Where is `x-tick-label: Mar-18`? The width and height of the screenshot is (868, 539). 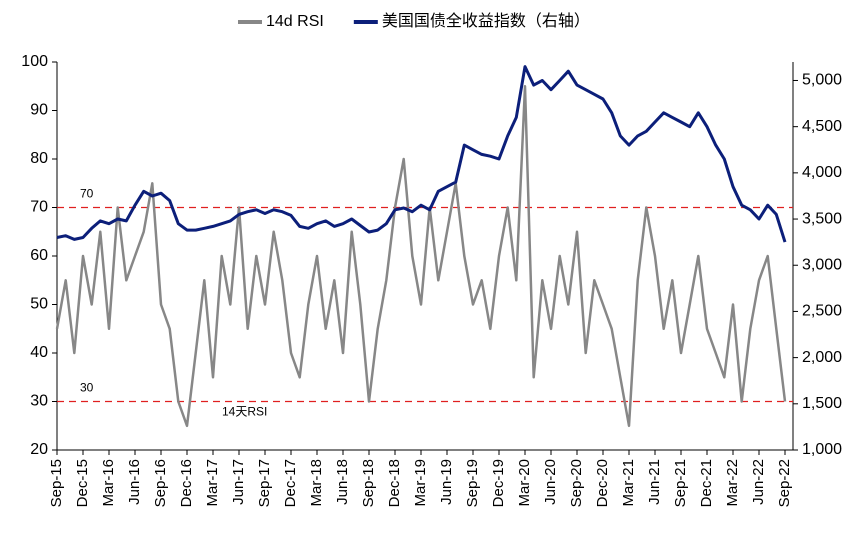 x-tick-label: Mar-18 is located at coordinates (316, 483).